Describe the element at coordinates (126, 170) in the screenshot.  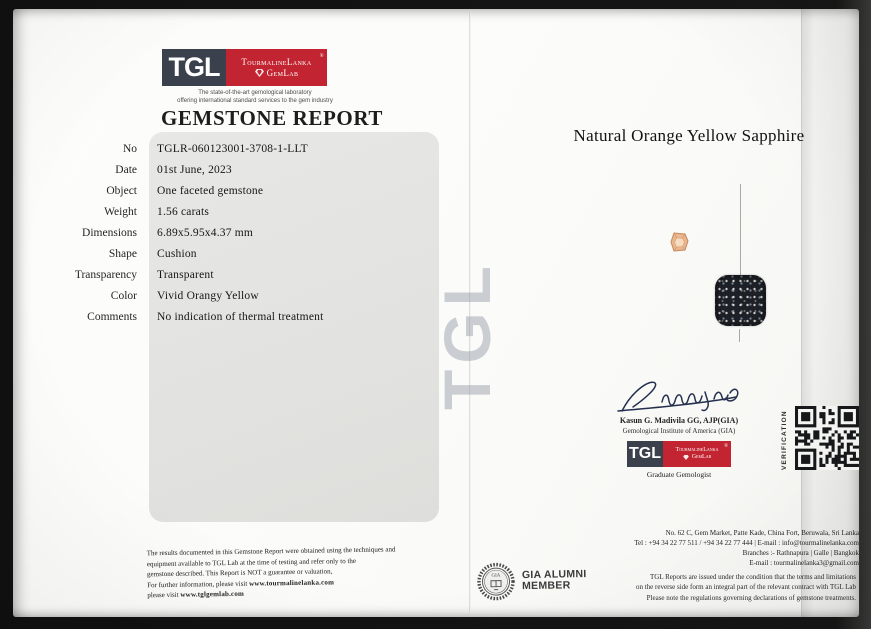
I see `field-label: Date` at that location.